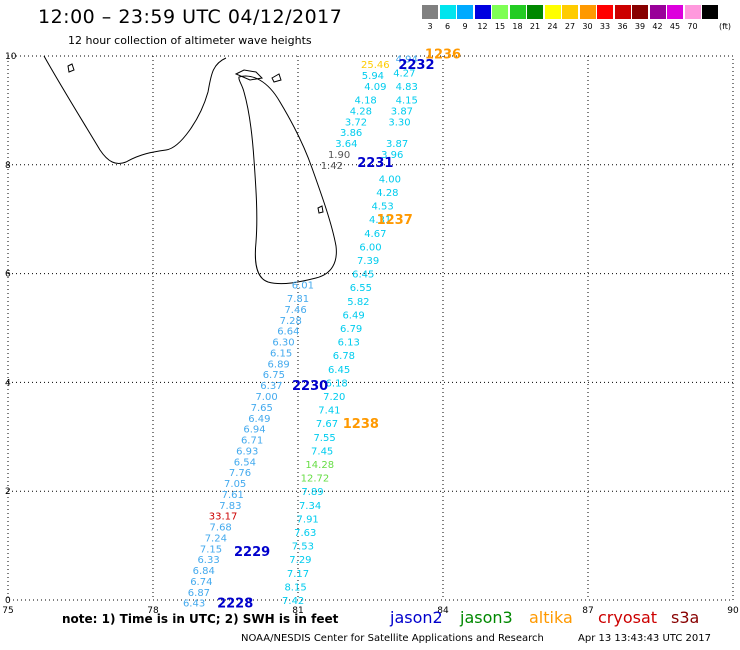  Describe the element at coordinates (266, 397) in the screenshot. I see `swh-value: 7.00` at that location.